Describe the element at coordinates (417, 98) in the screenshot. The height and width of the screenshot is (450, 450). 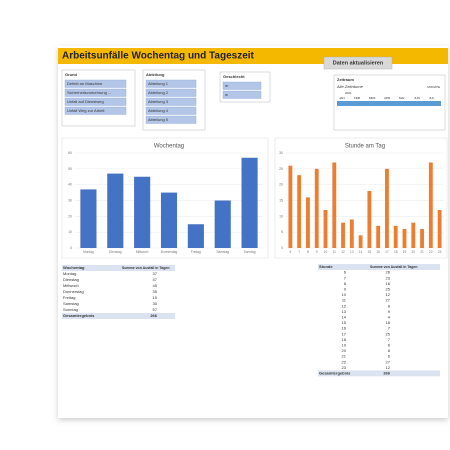
I see `timeline-month: JUN` at that location.